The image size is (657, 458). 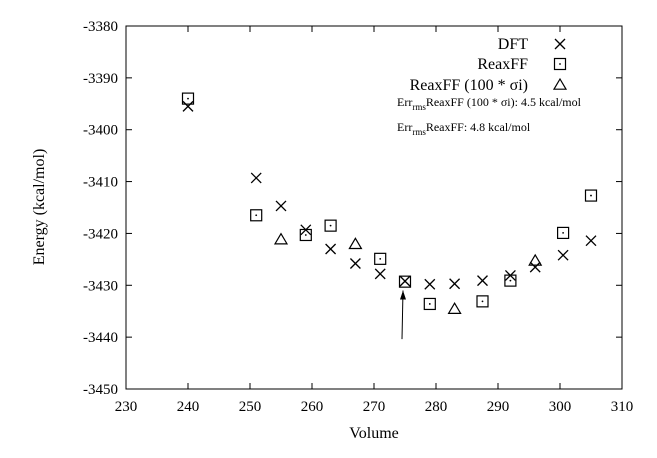 I want to click on legend-label: DFT, so click(x=513, y=44).